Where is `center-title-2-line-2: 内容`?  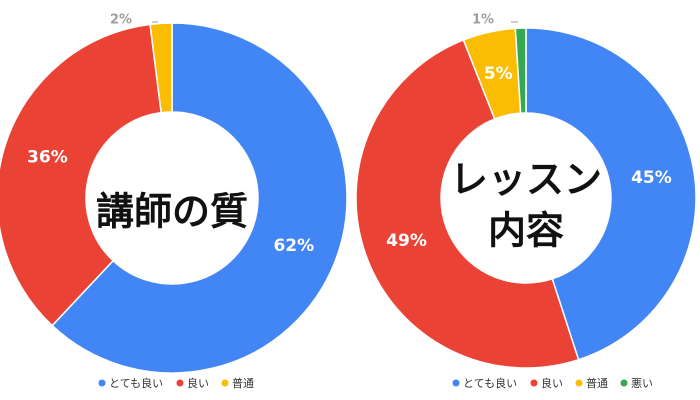
center-title-2-line-2: 内容 is located at coordinates (526, 231).